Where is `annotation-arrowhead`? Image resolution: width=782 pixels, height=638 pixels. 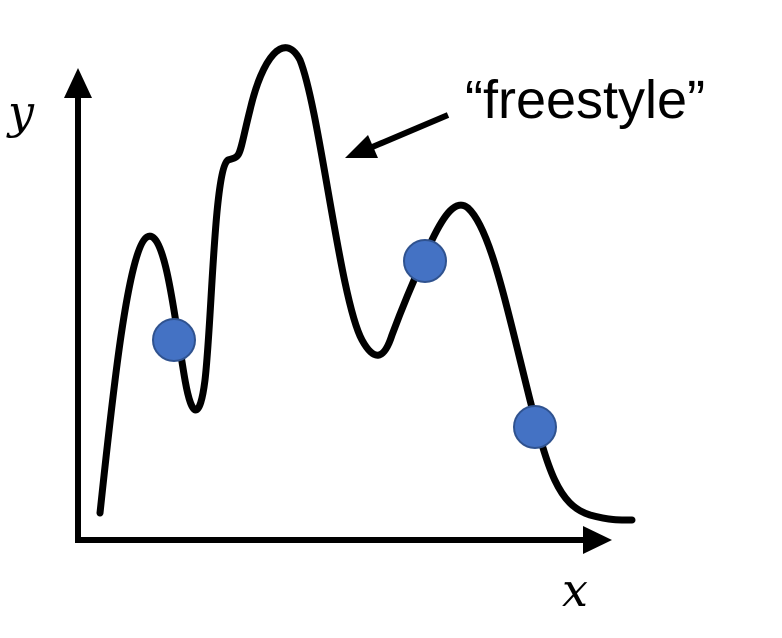 annotation-arrowhead is located at coordinates (361, 146).